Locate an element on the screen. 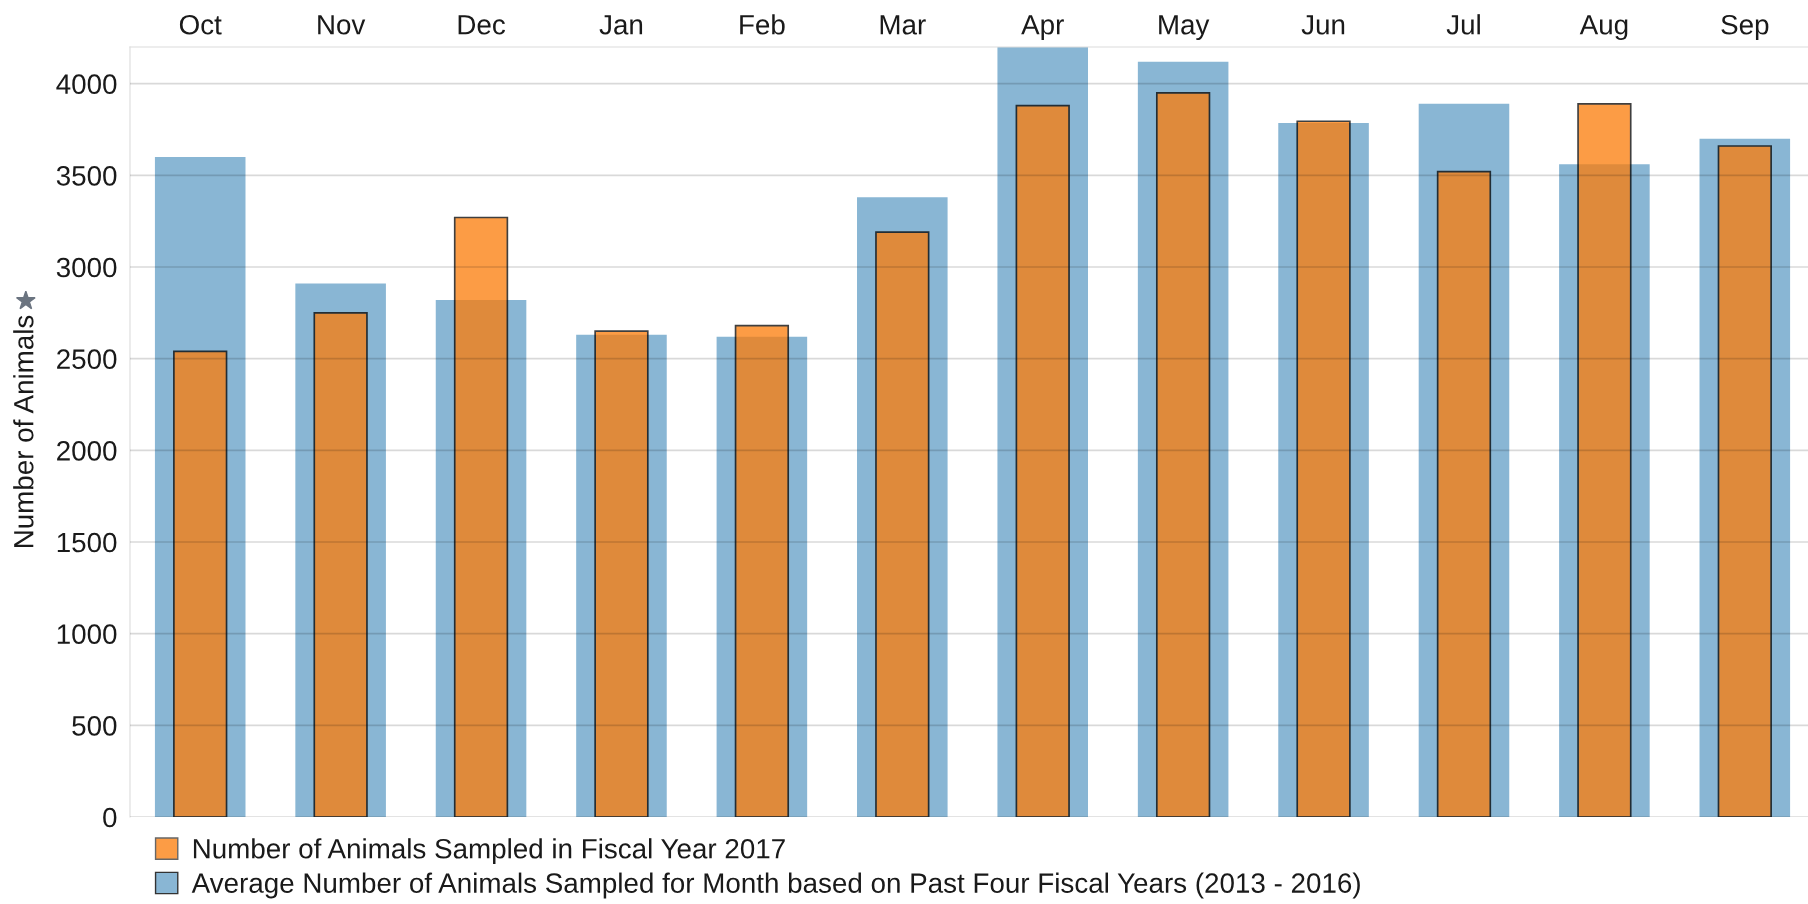 This screenshot has height=904, width=1808. y-tick-label: 1500 is located at coordinates (87, 542).